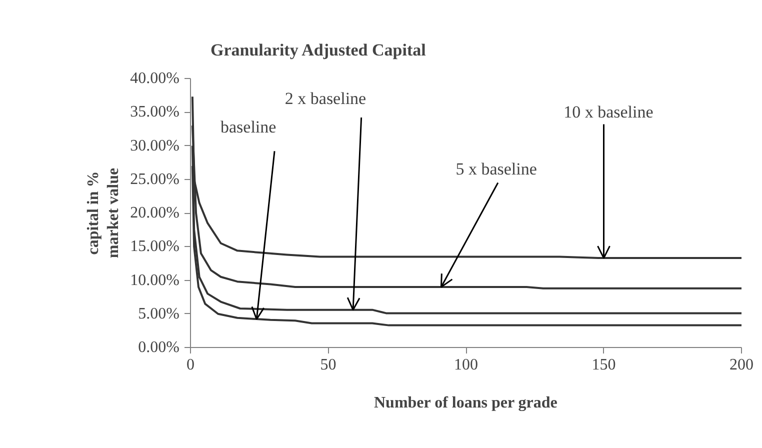 This screenshot has width=762, height=448. What do you see at coordinates (155, 112) in the screenshot?
I see `y-tick-label: 35.00%` at bounding box center [155, 112].